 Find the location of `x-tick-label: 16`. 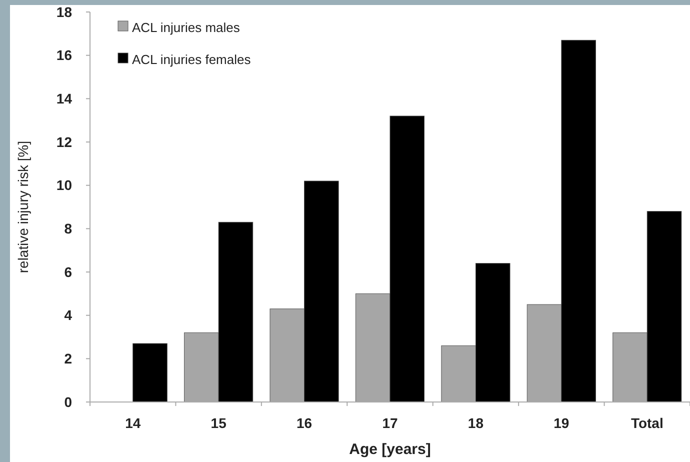

x-tick-label: 16 is located at coordinates (304, 423).